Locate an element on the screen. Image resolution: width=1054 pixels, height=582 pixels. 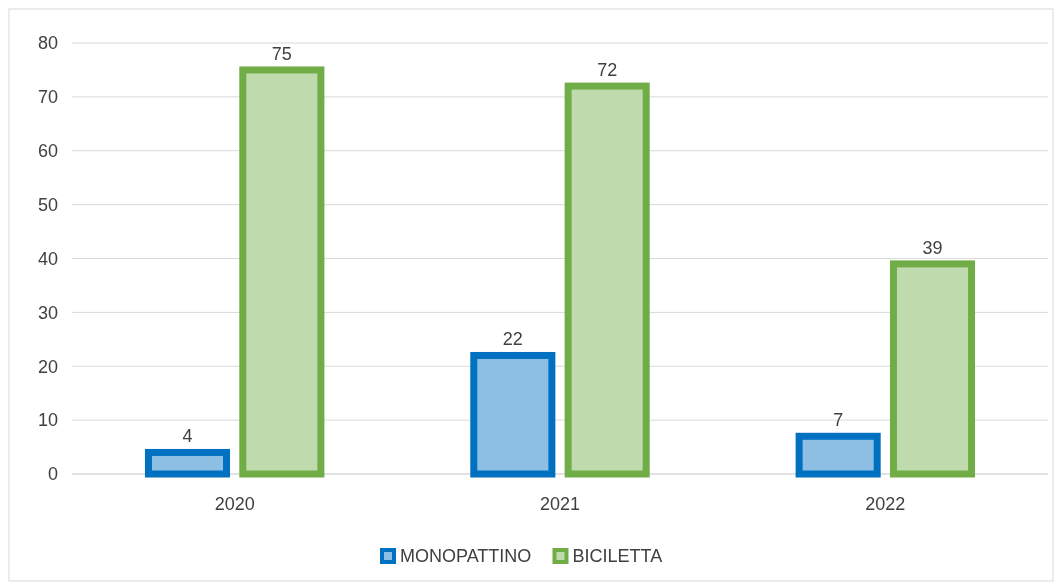
y-tick-label: 30 is located at coordinates (47, 312).